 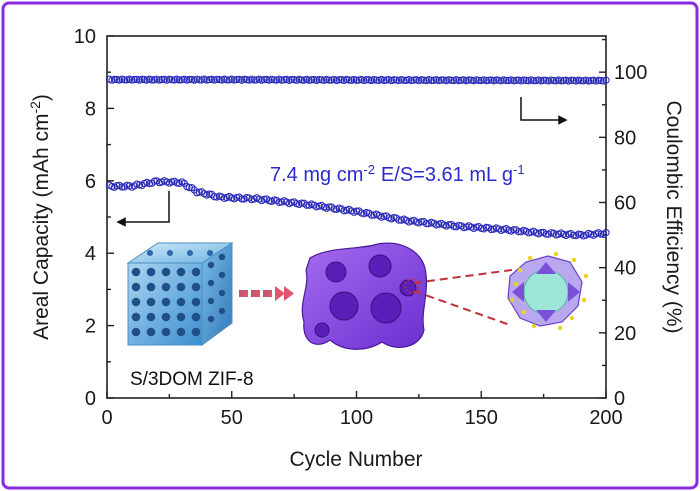 I want to click on es-sup: -1, so click(x=519, y=169).